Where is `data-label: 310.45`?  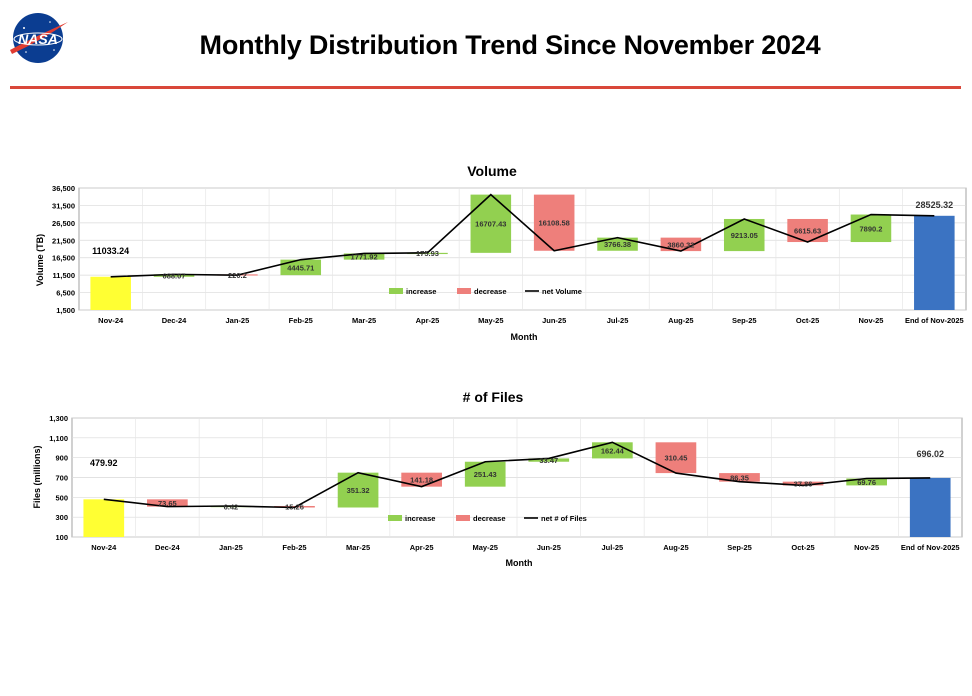
data-label: 310.45 is located at coordinates (675, 458).